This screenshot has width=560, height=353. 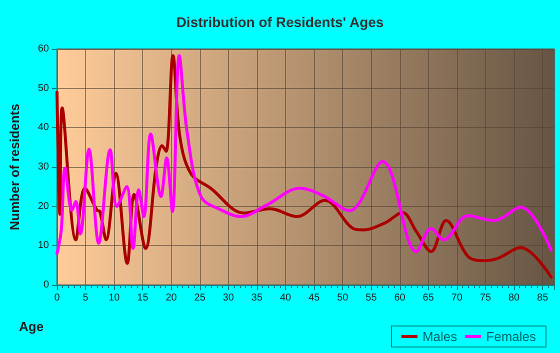 What do you see at coordinates (514, 298) in the screenshot?
I see `x-tick-label: 80` at bounding box center [514, 298].